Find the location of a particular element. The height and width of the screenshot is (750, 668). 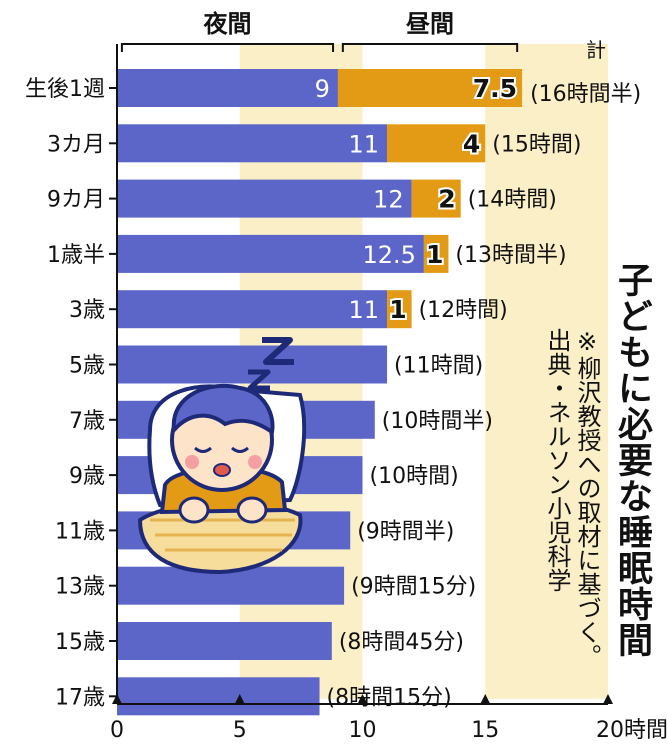

night-value-label: 12.5 is located at coordinates (388, 255).